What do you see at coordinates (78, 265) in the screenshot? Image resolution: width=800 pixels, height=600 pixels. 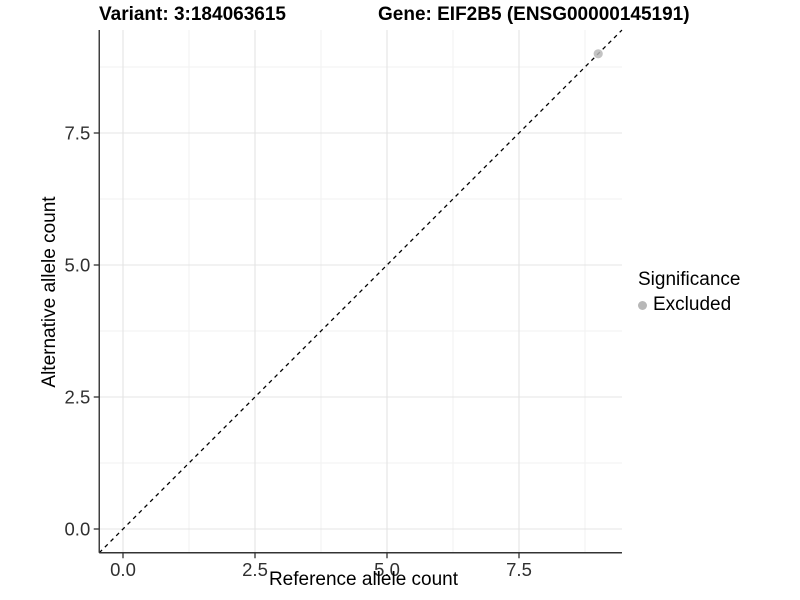 I see `y-tick-label: 5.0` at bounding box center [78, 265].